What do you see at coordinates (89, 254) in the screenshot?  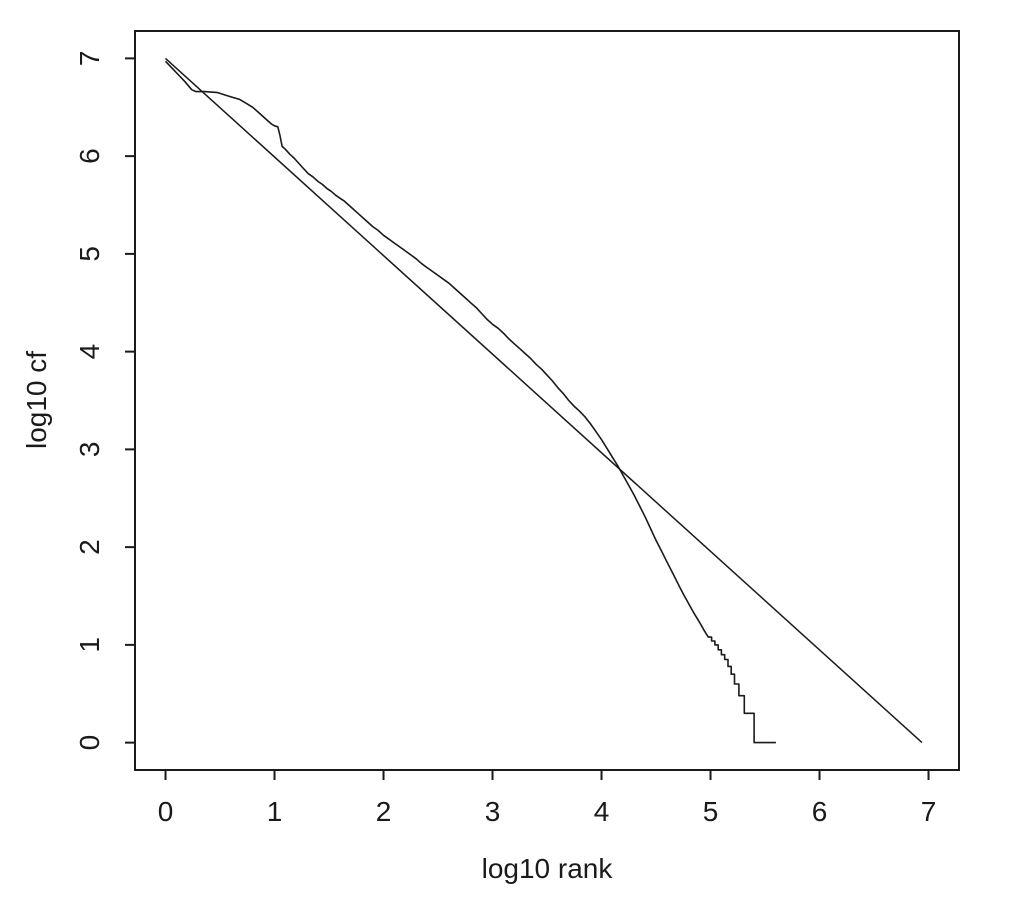 I see `y-tick-label: 5` at bounding box center [89, 254].